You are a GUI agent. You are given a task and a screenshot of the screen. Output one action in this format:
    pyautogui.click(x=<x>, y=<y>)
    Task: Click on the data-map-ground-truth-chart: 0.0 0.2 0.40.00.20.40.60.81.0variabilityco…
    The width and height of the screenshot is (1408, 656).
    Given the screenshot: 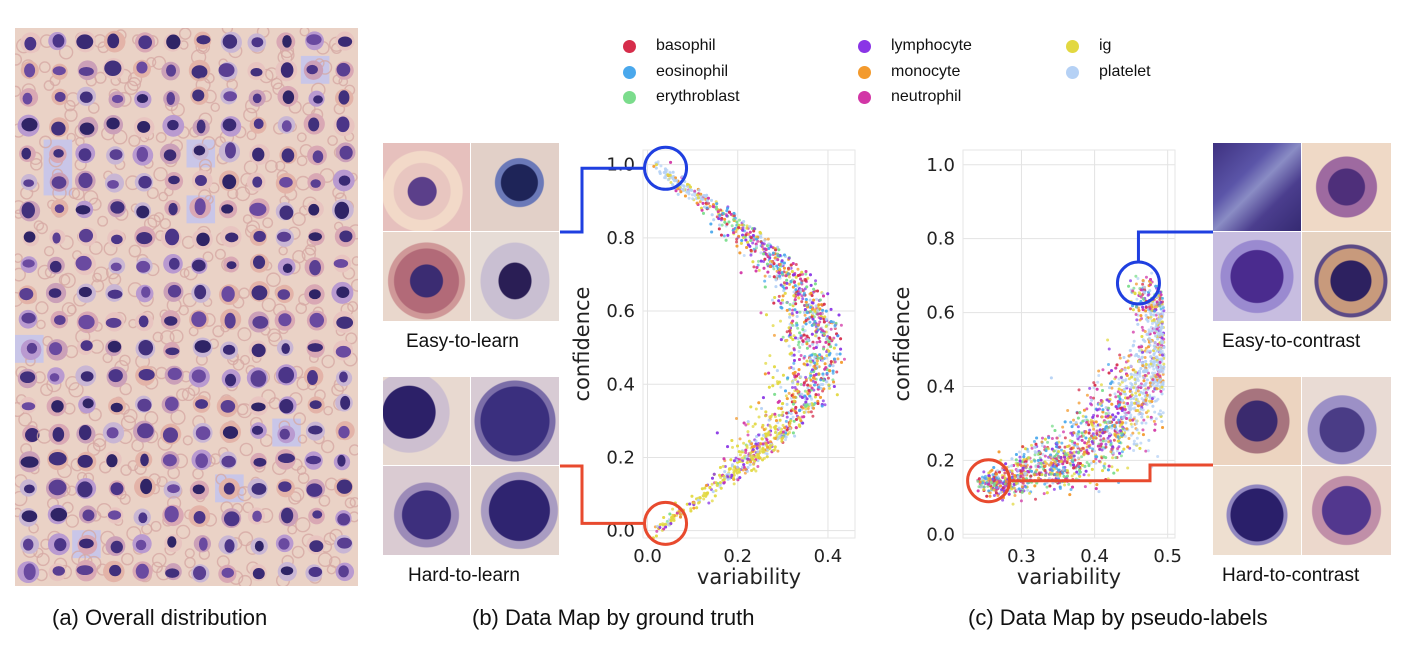 What is the action you would take?
    pyautogui.click(x=713, y=367)
    